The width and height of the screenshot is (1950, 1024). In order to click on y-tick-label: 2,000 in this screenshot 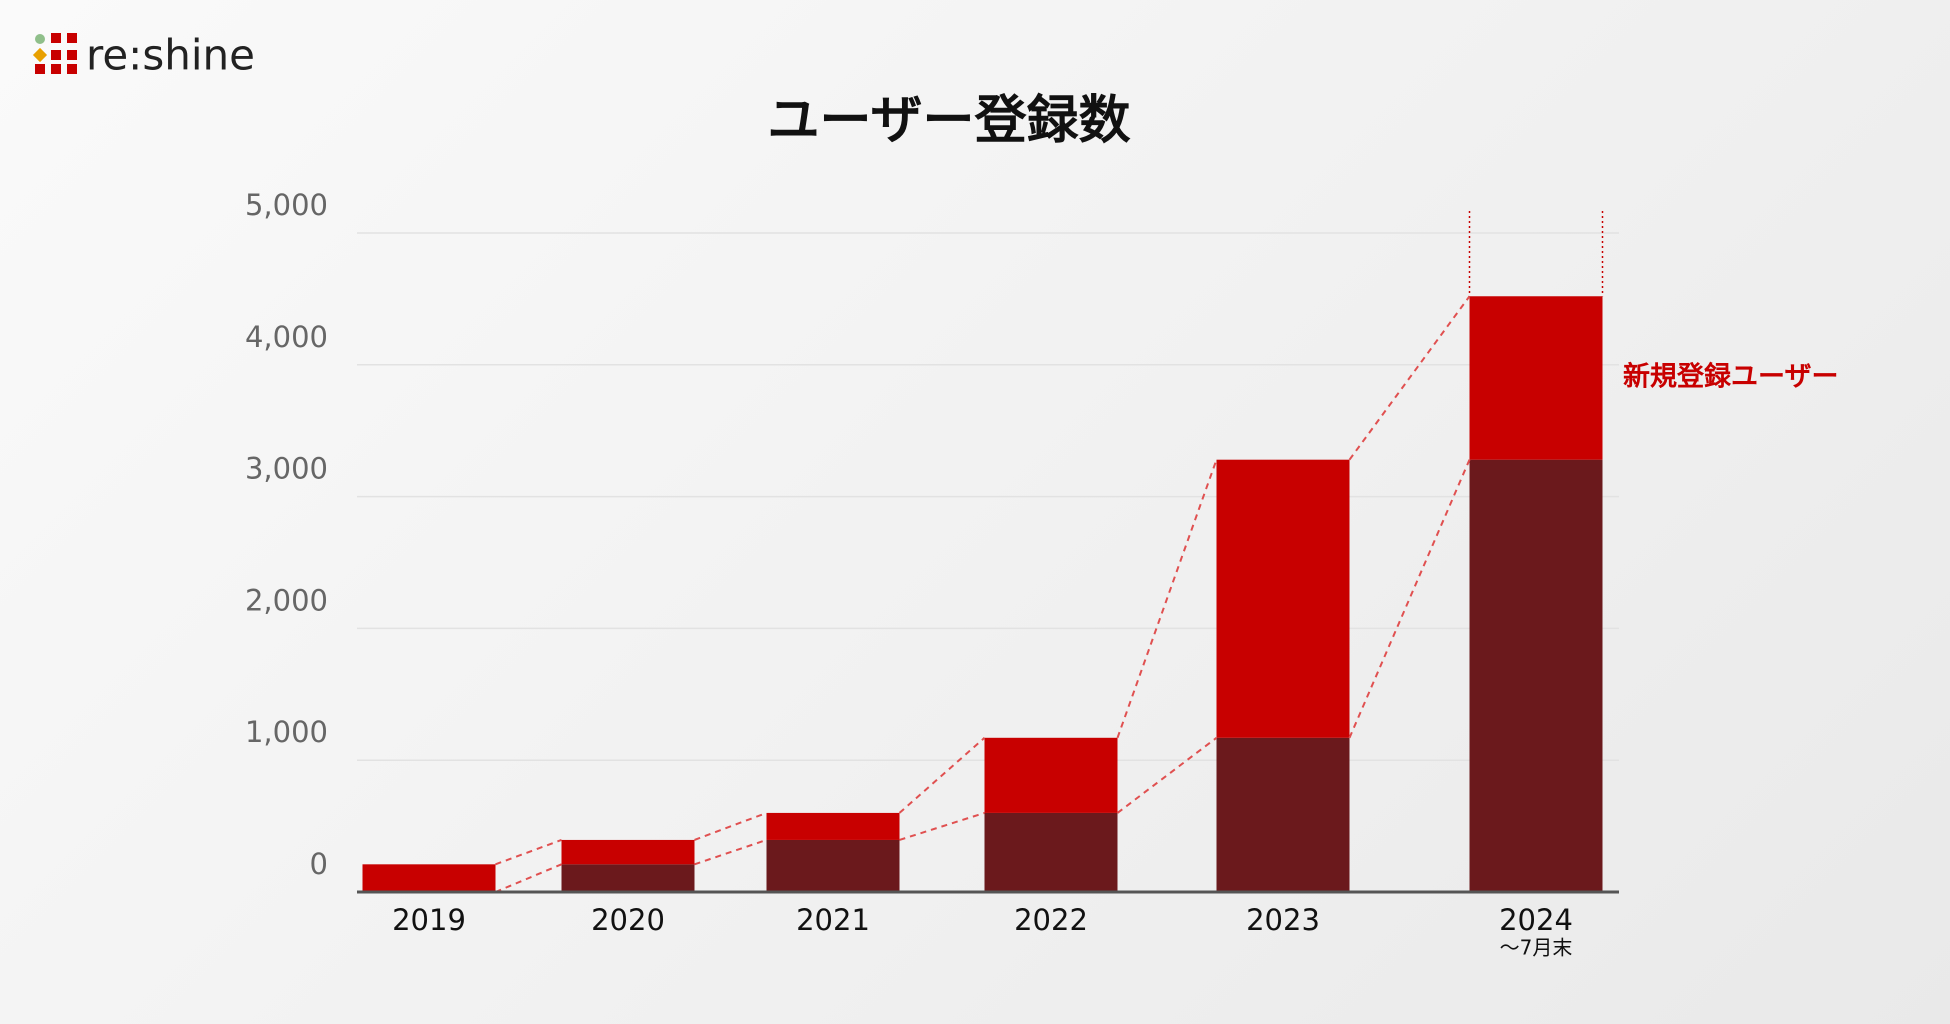, I will do `click(286, 600)`.